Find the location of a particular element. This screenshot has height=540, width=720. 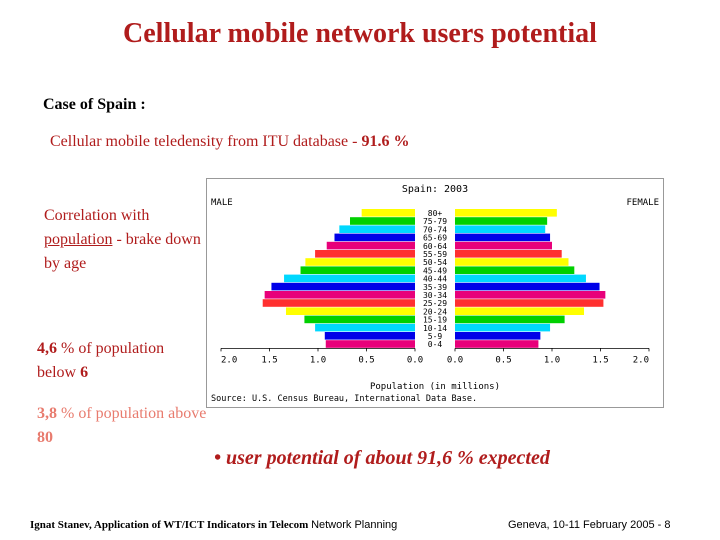

teledensity-value: 91.6 % is located at coordinates (385, 141).